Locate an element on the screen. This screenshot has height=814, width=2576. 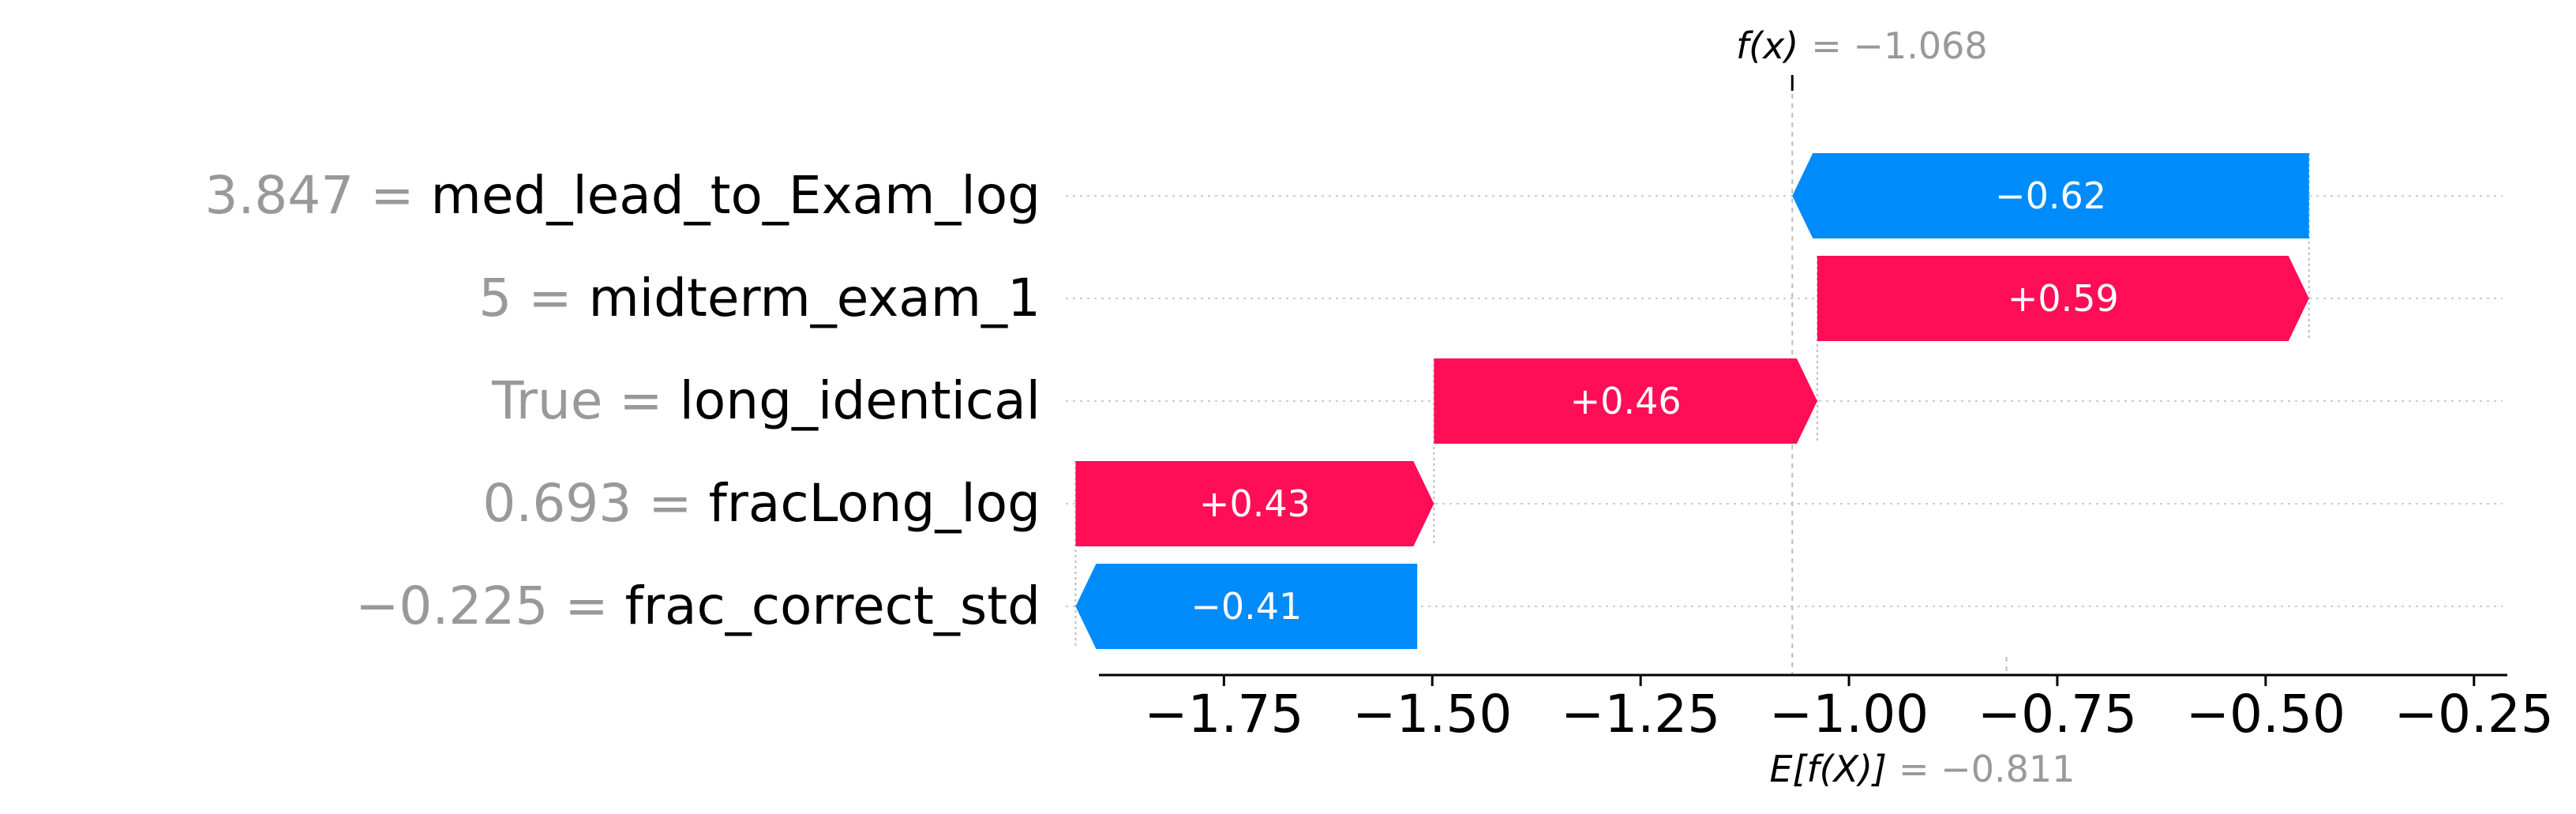
bar-value-label: +0.43 is located at coordinates (1254, 503).